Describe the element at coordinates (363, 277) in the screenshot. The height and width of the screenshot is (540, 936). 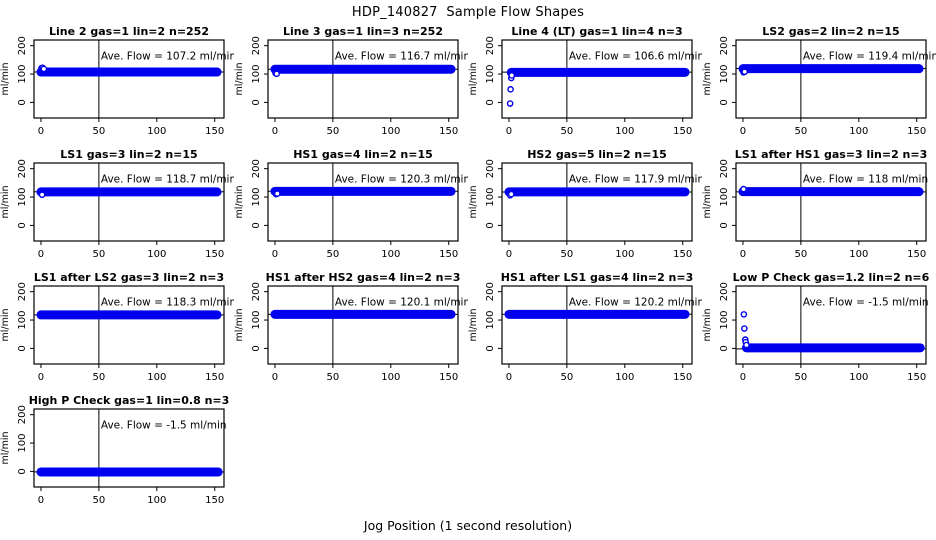
I see `panel-title: HS1 after HS2 gas=4 lin=2 n=3` at that location.